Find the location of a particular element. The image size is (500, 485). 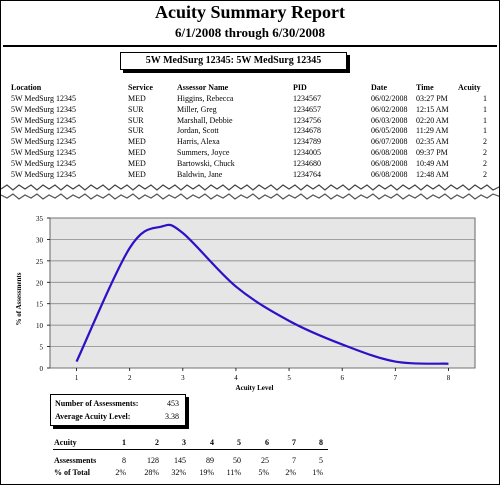

table-cell-pid: 1234789 is located at coordinates (307, 142).